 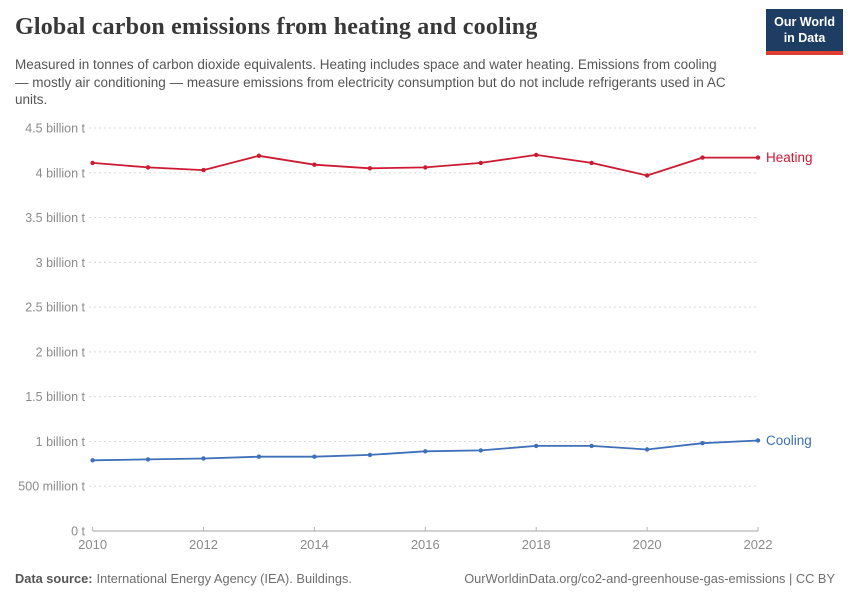 What do you see at coordinates (55, 218) in the screenshot?
I see `y-axis-tick-label: 3.5 billion t` at bounding box center [55, 218].